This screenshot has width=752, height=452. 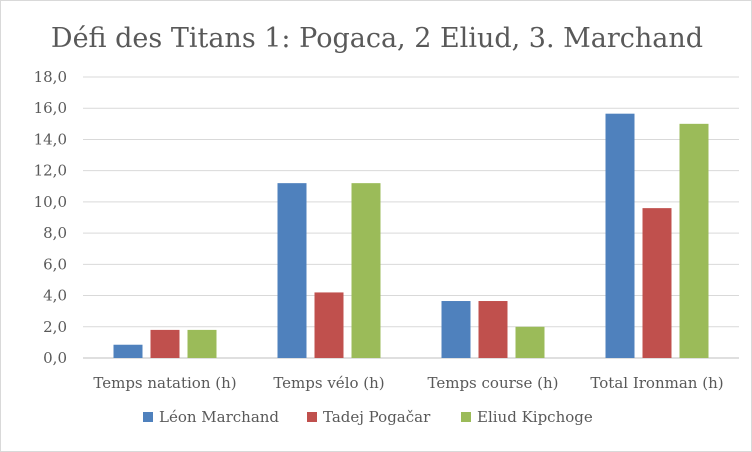 What do you see at coordinates (164, 383) in the screenshot?
I see `x-tick-label: Temps natation (h)` at bounding box center [164, 383].